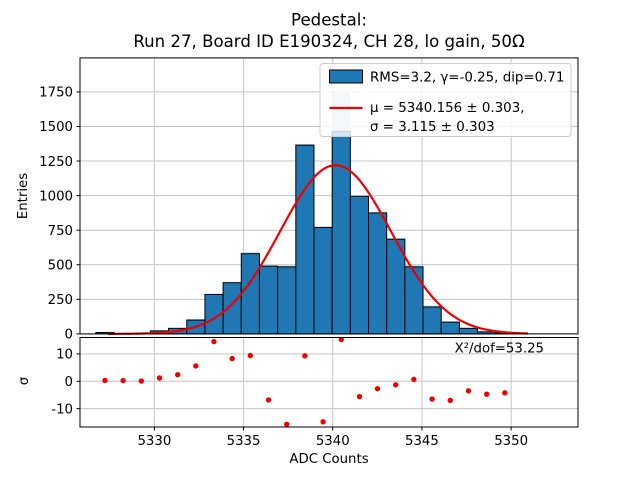  I want to click on x-tick-label: 5345, so click(422, 441).